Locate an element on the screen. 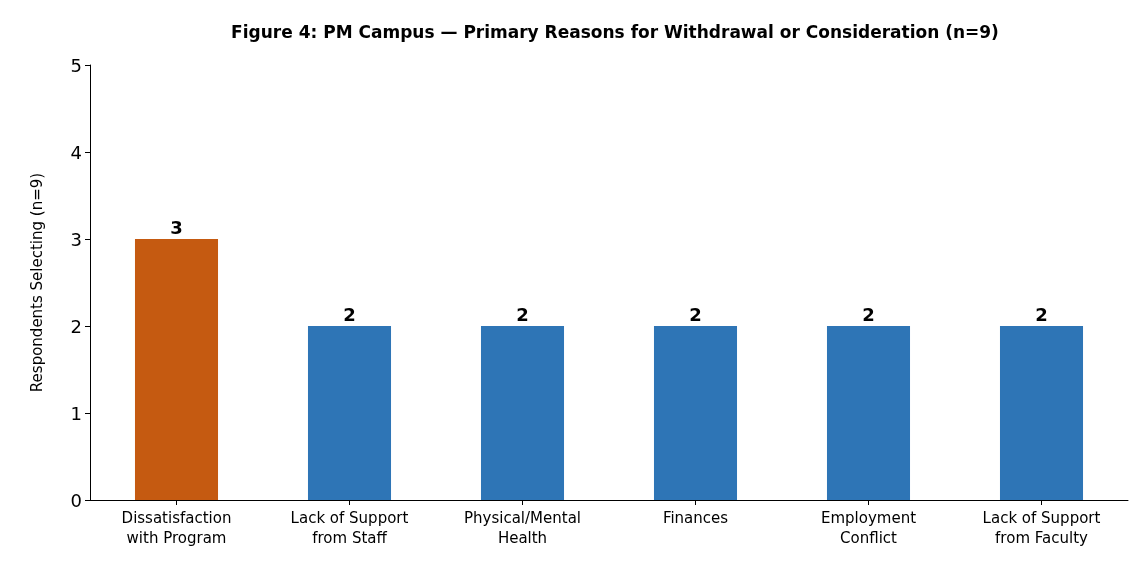 The height and width of the screenshot is (568, 1140). data-label: 3 is located at coordinates (176, 227).